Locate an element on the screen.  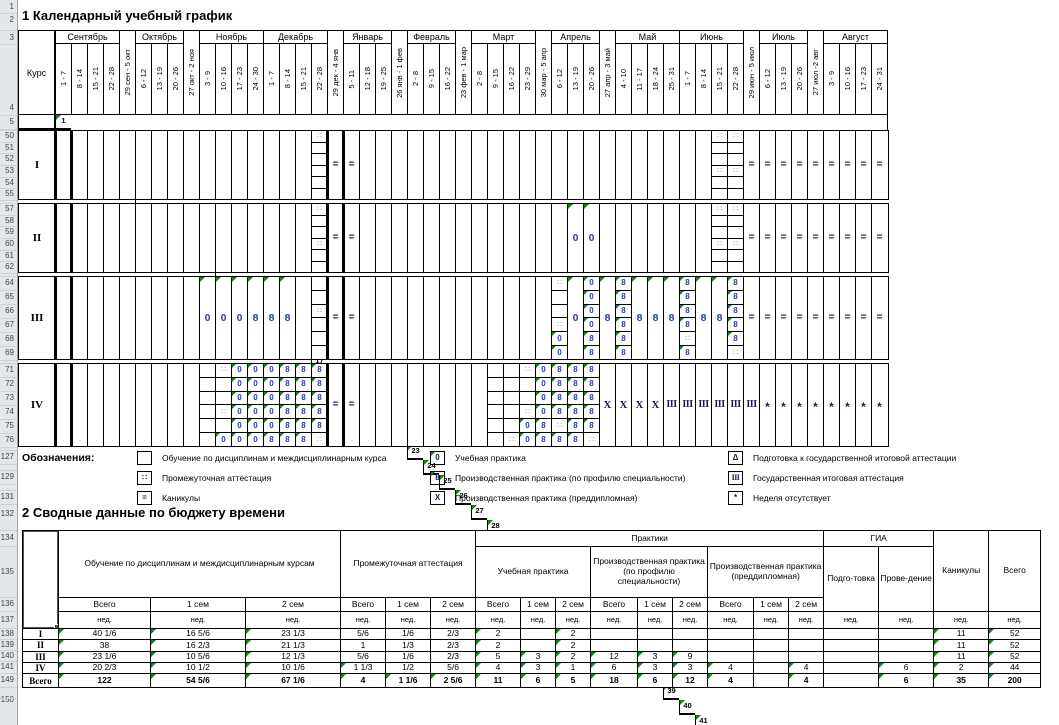
week-cell: 8 is located at coordinates (639, 318).